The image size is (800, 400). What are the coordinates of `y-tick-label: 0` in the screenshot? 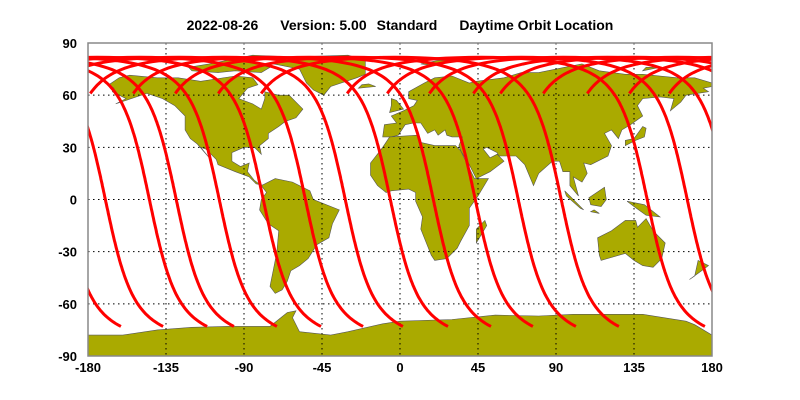 It's located at (73, 200).